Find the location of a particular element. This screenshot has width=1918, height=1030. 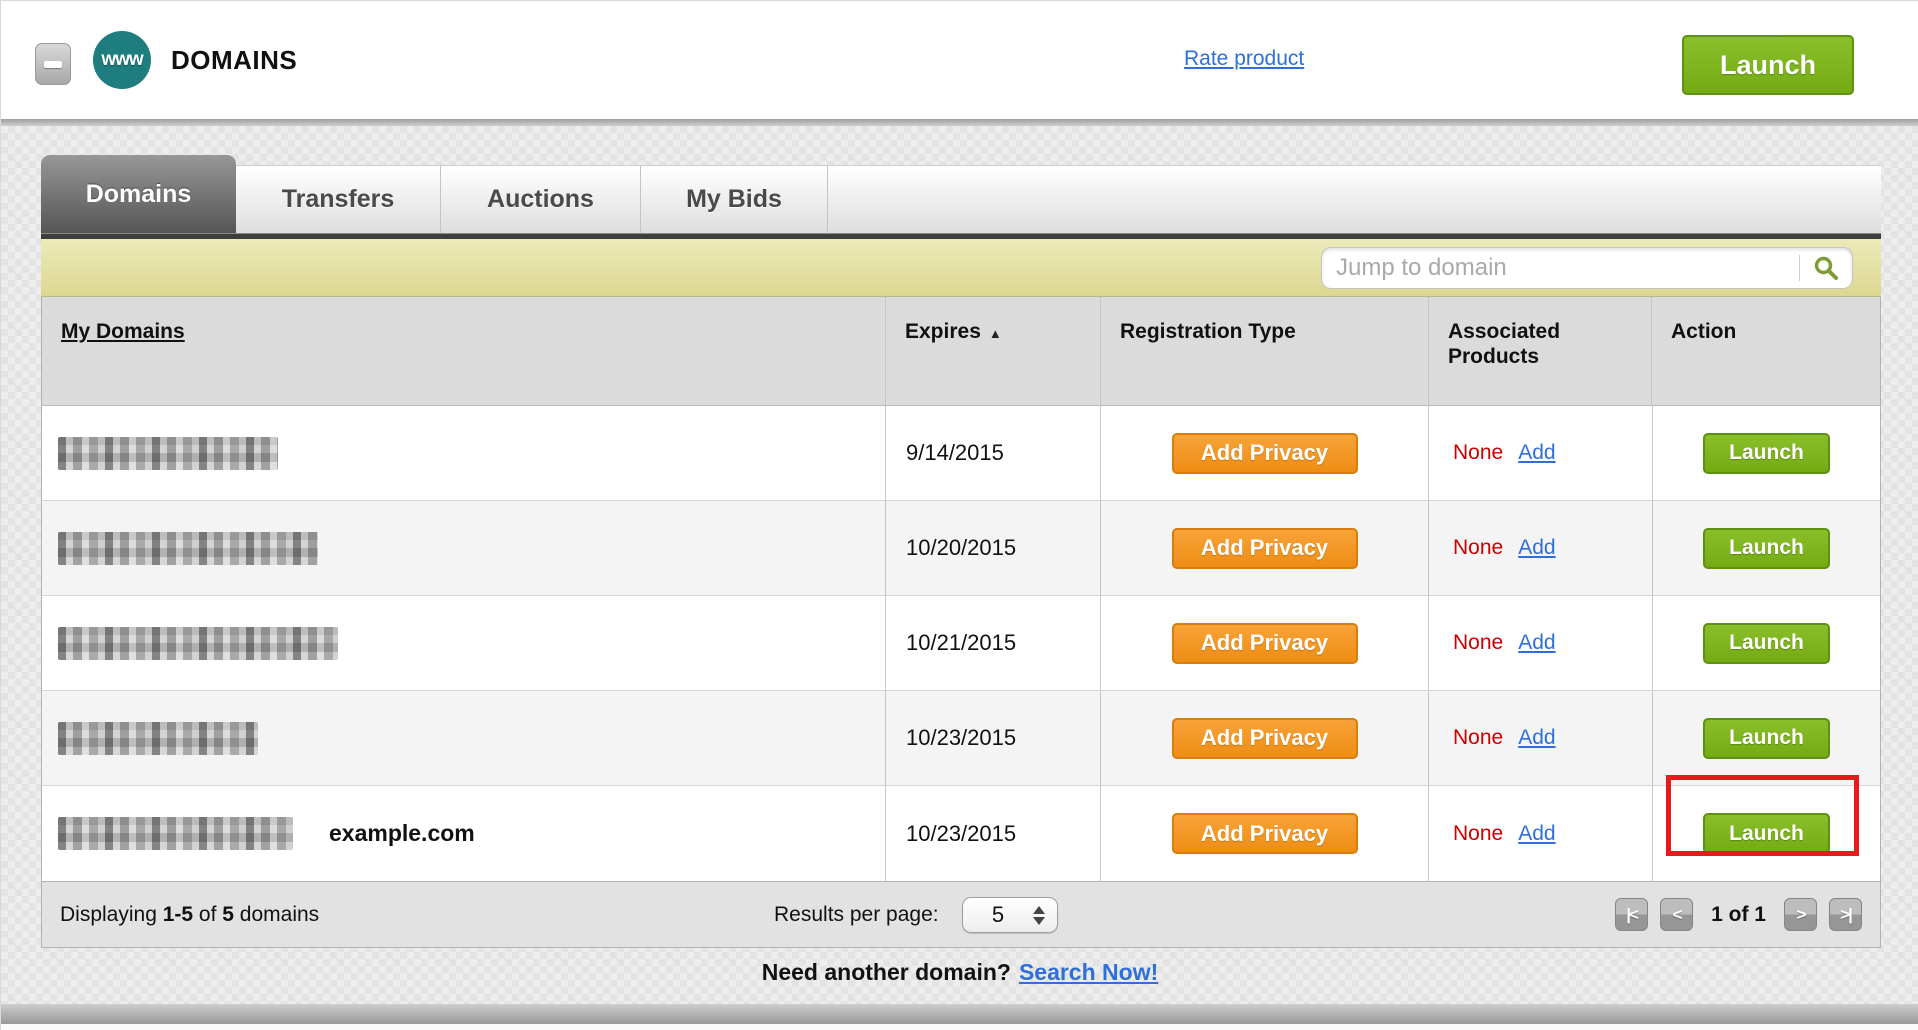

app-header: www DOMAINS Rate product Launch is located at coordinates (959, 60).